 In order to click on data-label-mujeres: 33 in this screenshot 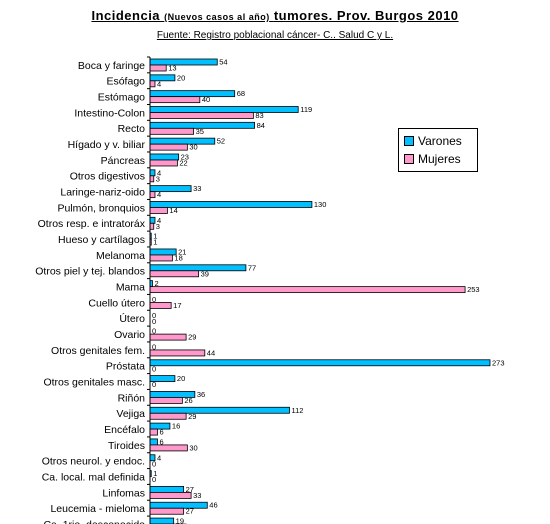, I will do `click(197, 495)`.